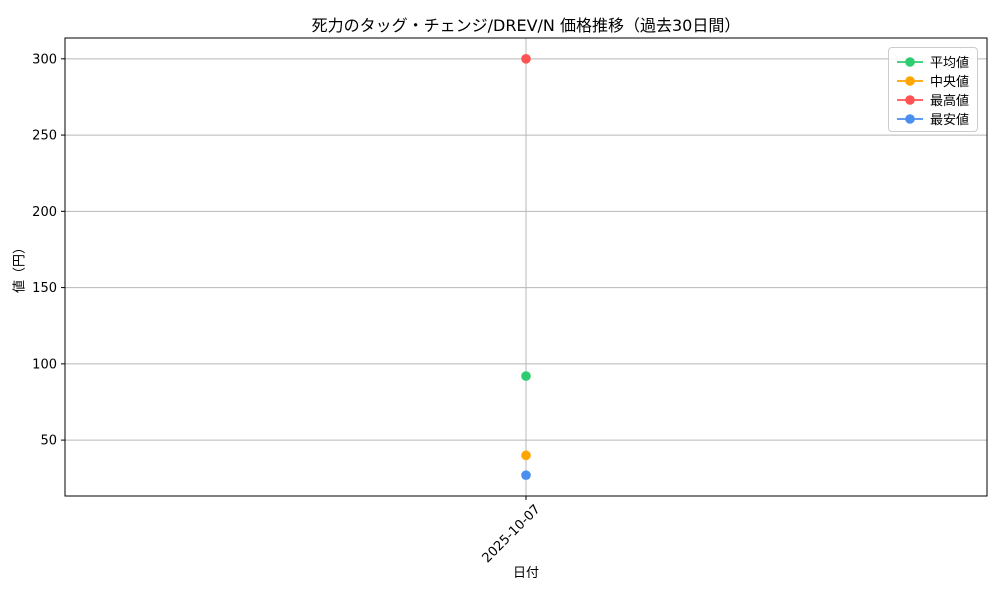 This screenshot has width=1000, height=600. I want to click on legend-item-min: 最安値, so click(933, 118).